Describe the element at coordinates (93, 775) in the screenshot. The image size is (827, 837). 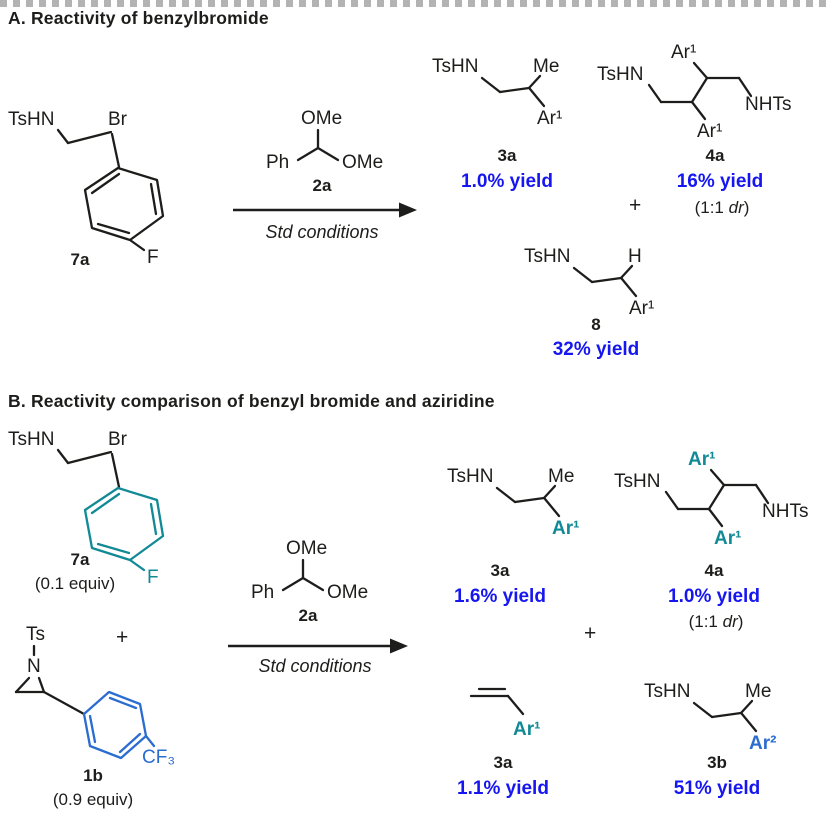
I see `compound-label-1b: 1b` at that location.